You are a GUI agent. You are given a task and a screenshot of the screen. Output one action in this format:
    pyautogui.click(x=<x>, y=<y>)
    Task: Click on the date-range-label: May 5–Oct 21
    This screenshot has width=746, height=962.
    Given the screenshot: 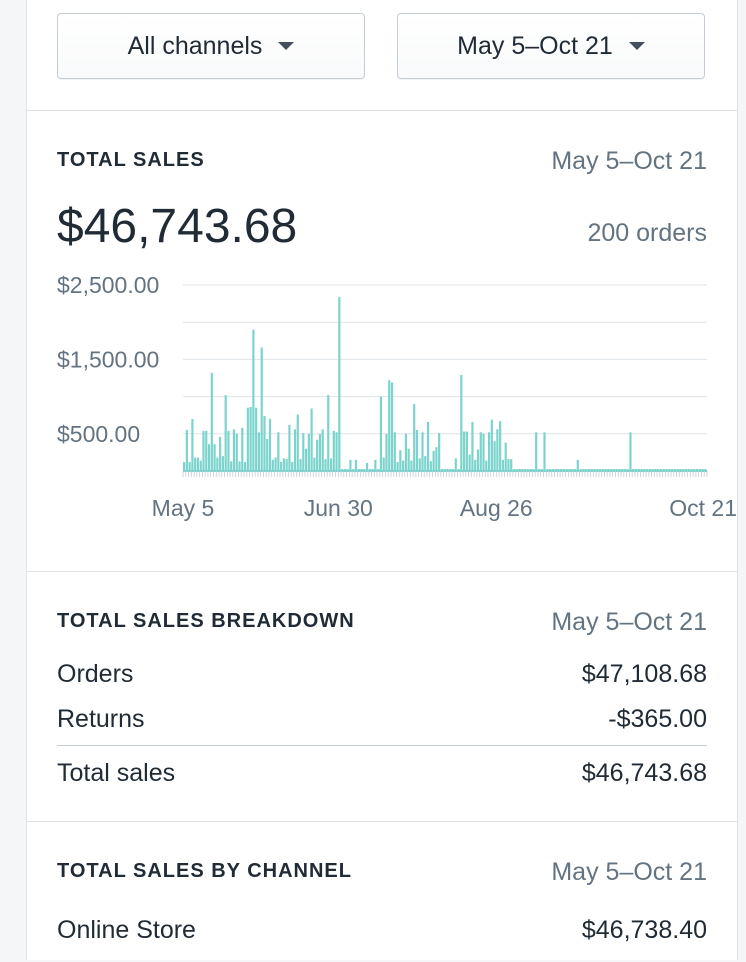 What is the action you would take?
    pyautogui.click(x=535, y=45)
    